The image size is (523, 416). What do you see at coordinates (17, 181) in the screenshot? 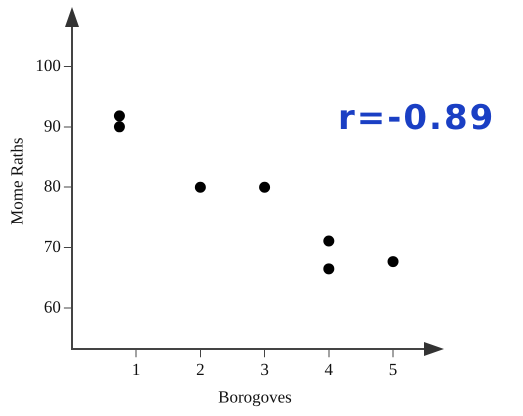
I see `y-axis-title: Mome Raths` at bounding box center [17, 181].